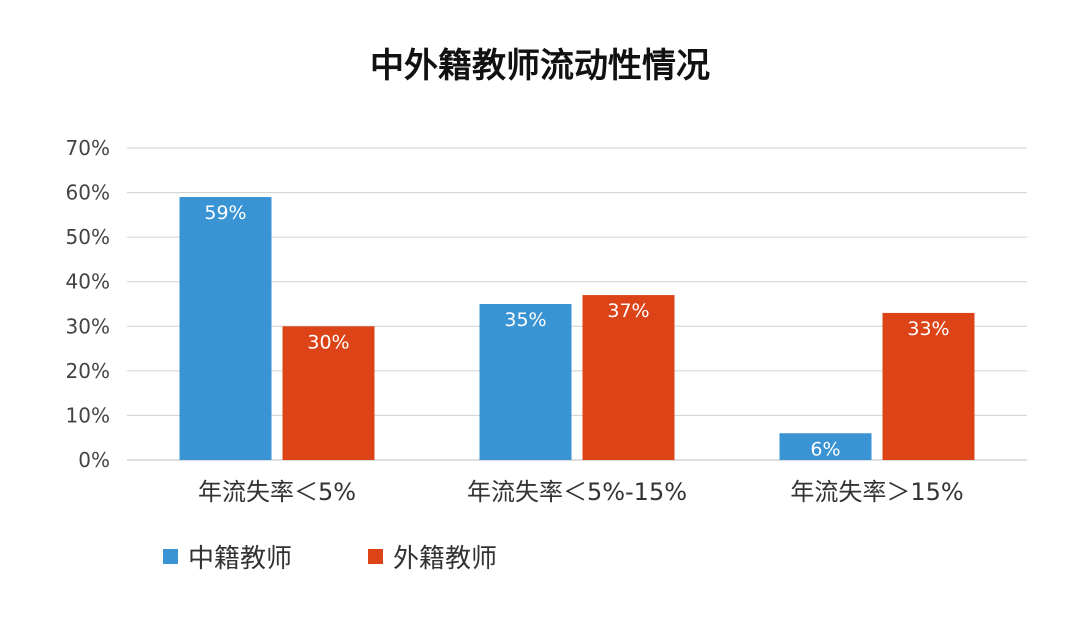 The height and width of the screenshot is (618, 1080). I want to click on y-tick-label: 40%, so click(88, 282).